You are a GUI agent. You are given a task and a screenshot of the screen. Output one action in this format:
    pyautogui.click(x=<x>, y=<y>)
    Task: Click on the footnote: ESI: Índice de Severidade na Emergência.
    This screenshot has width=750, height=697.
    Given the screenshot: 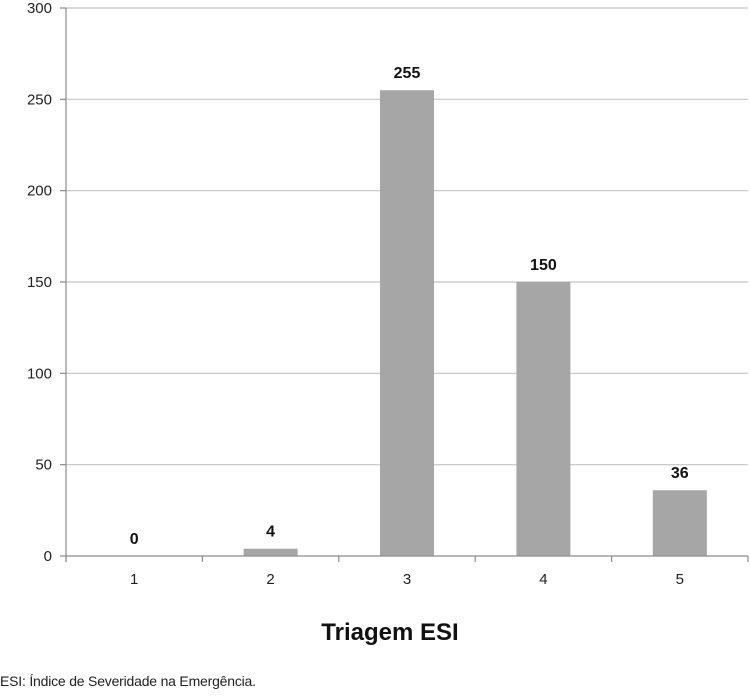 What is the action you would take?
    pyautogui.click(x=128, y=681)
    